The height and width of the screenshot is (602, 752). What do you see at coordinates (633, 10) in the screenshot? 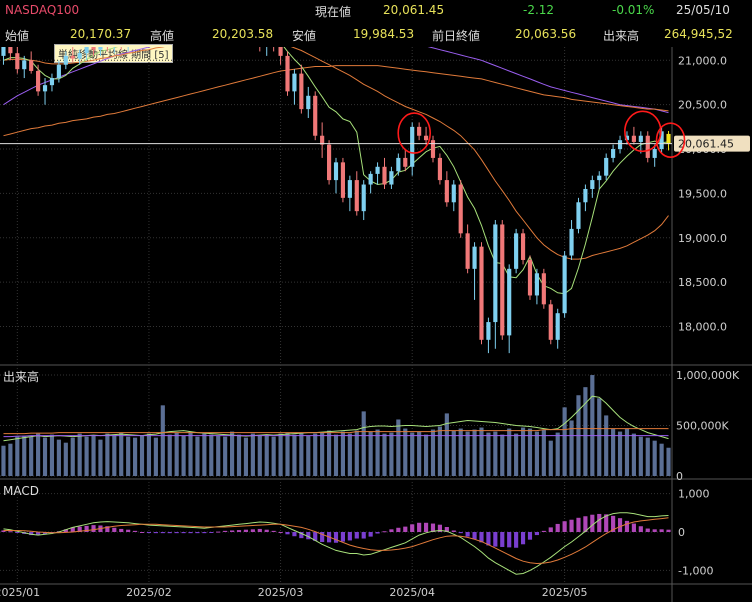
I see `change-pct-value: -0.01%` at bounding box center [633, 10].